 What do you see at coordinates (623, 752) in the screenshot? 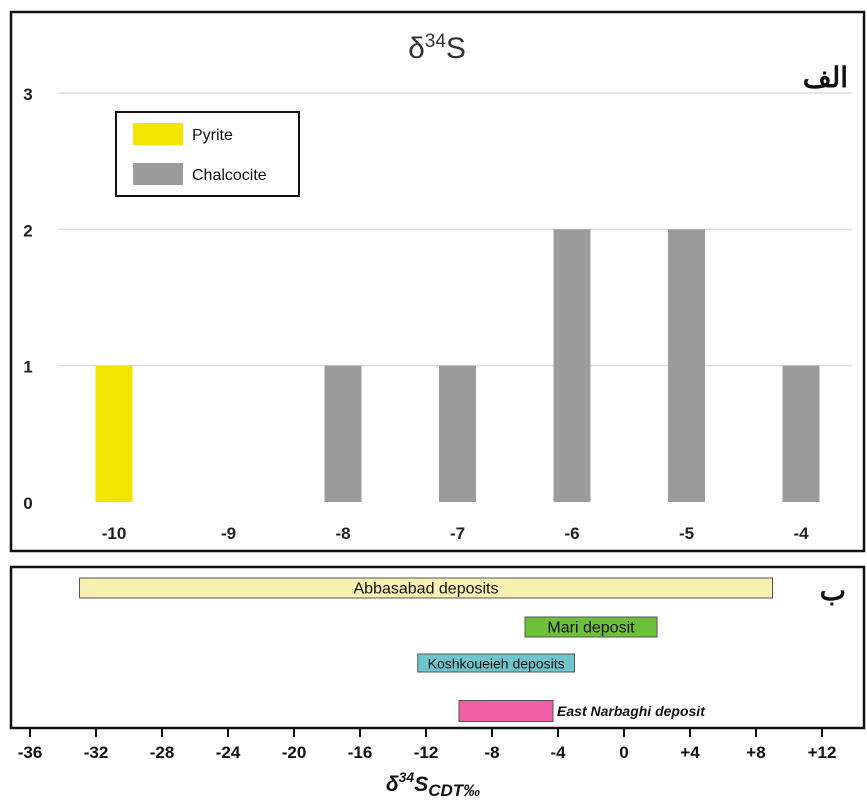
I see `x-tick-label: 0` at bounding box center [623, 752].